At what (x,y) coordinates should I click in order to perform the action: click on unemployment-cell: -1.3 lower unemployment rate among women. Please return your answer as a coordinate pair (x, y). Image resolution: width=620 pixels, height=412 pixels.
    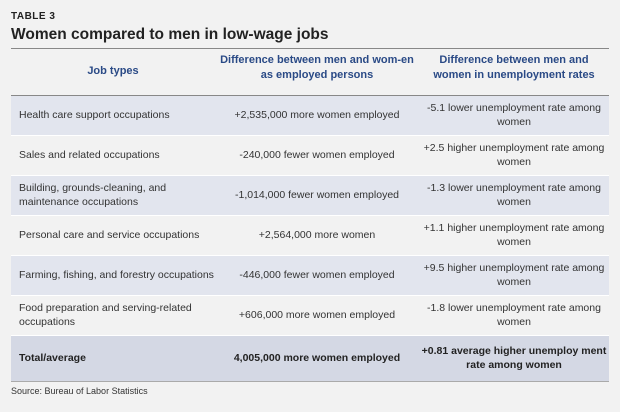
    Looking at the image, I should click on (514, 195).